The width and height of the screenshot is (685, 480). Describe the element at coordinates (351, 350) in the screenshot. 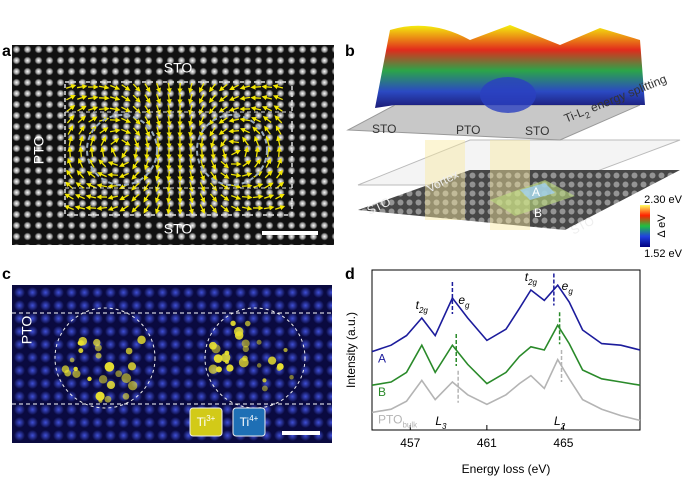

I see `y-axis-label: Intensity (a.u.)` at that location.